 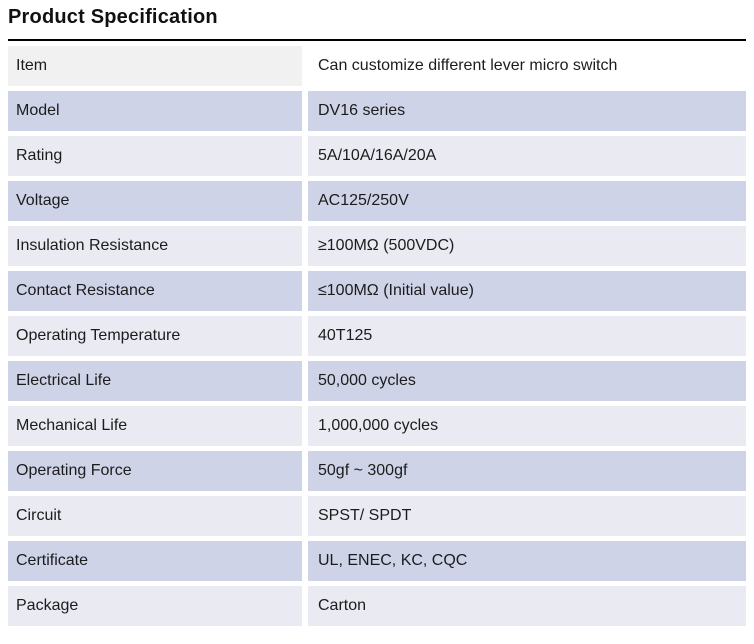 I want to click on spec-value-cell: ≤100MΩ (Initial value), so click(x=527, y=291).